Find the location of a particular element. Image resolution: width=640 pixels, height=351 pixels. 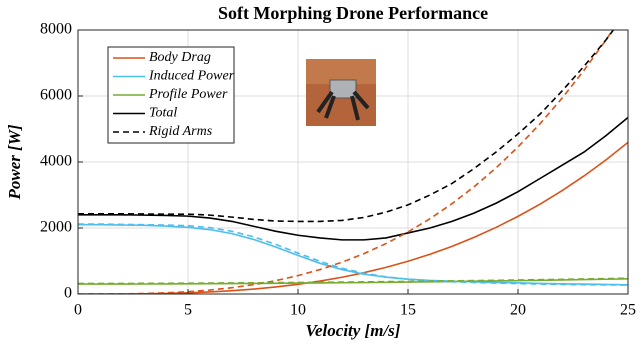

x-tick-label: 15 is located at coordinates (408, 310).